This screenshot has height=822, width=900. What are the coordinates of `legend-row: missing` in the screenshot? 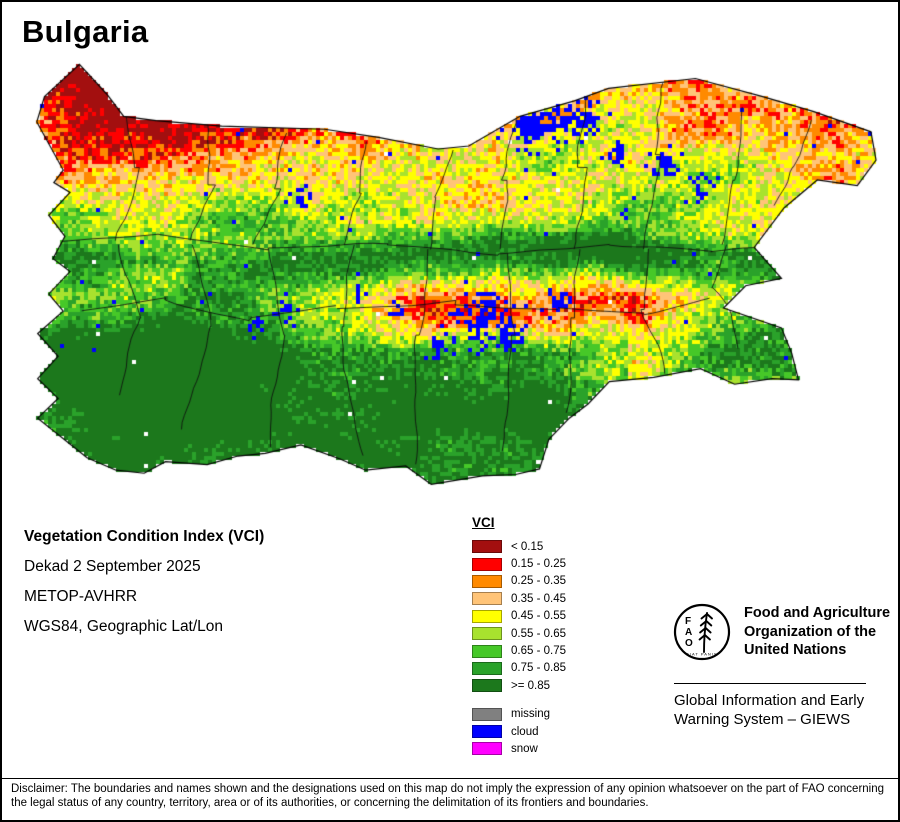 It's located at (519, 714).